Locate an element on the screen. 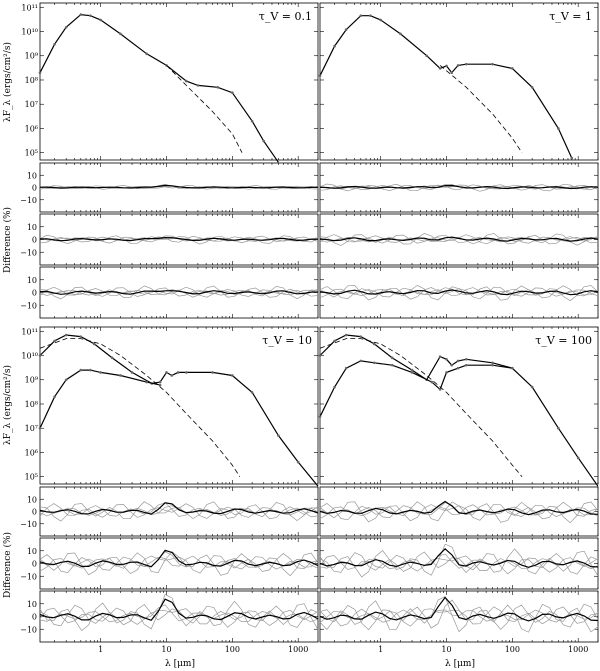 The width and height of the screenshot is (600, 671). panel-tau-label: τ_V = 0.1 is located at coordinates (285, 16).